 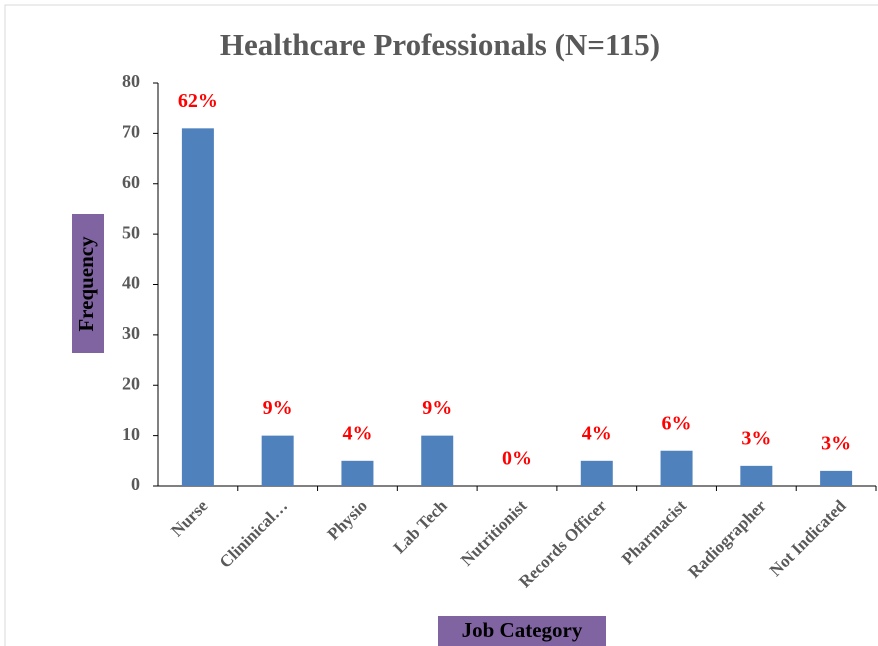 I want to click on chart-title: Healthcare Professionals (N=115), so click(x=440, y=44).